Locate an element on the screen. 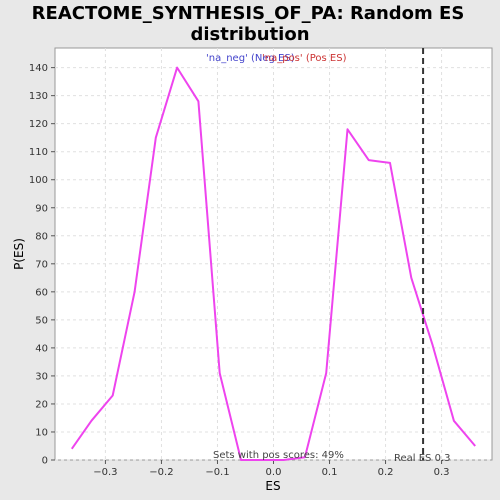 The image size is (500, 500). legend-entry-neg: 'na_neg' (Neg ES) is located at coordinates (250, 58).